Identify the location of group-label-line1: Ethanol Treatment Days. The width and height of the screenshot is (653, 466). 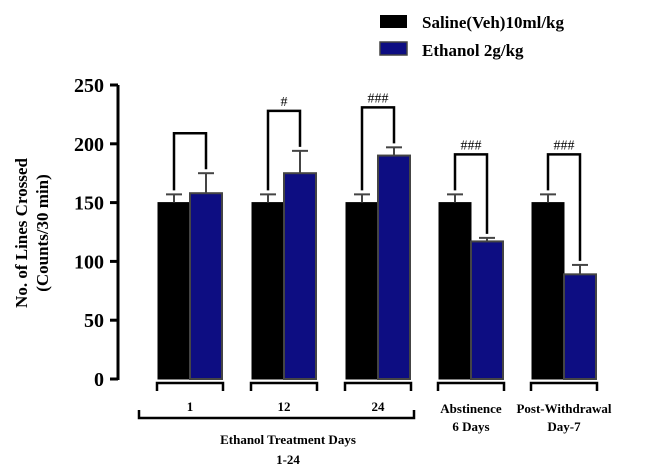
(288, 439).